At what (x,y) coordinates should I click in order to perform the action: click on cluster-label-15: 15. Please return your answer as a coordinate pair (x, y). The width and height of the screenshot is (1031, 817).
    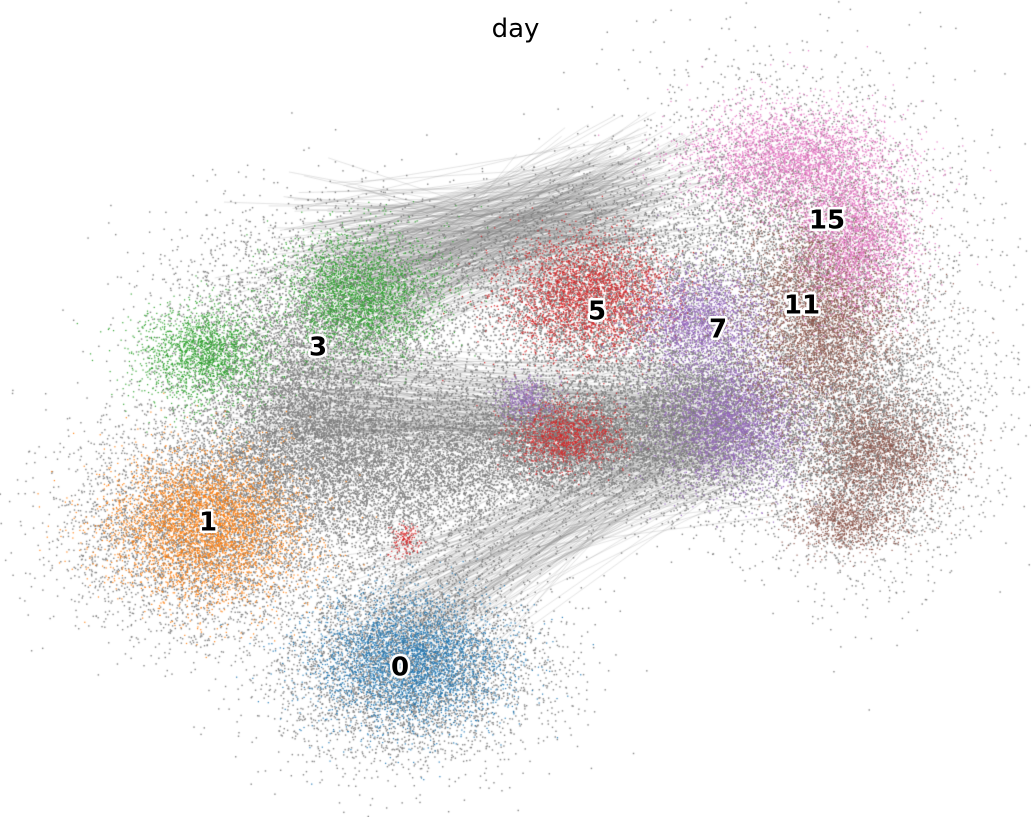
    Looking at the image, I should click on (827, 221).